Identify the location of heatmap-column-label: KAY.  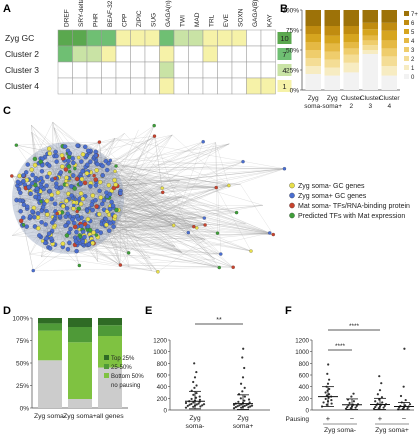
(269, 20).